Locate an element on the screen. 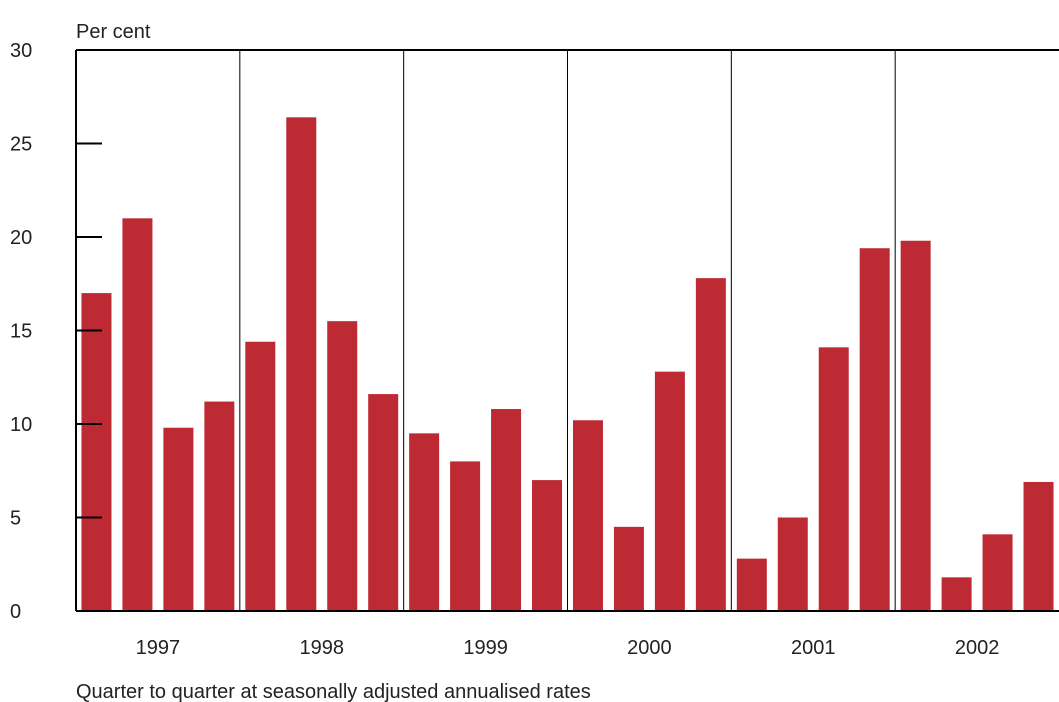 The width and height of the screenshot is (1059, 702). x-tick-label: 2001 is located at coordinates (813, 648).